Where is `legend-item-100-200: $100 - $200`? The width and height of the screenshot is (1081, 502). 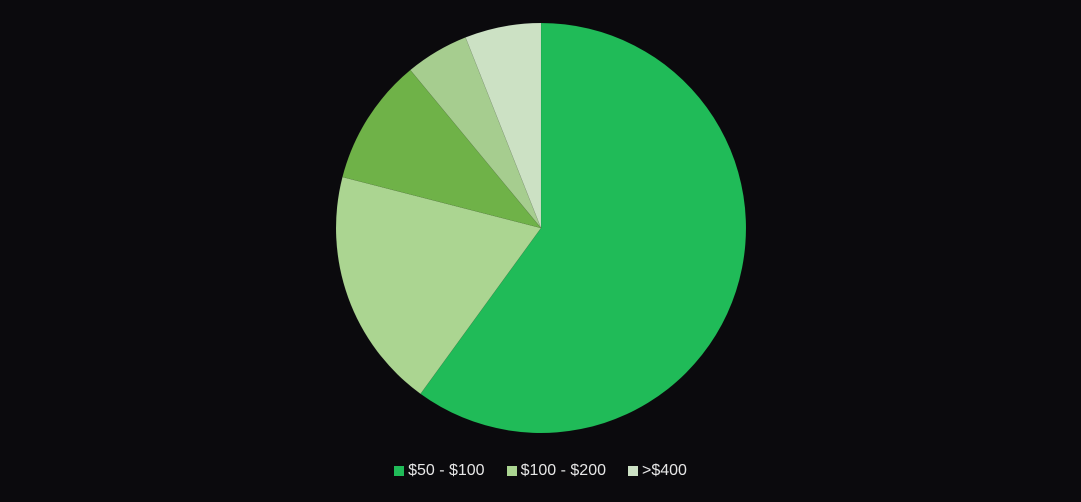
legend-item-100-200: $100 - $200 is located at coordinates (556, 471).